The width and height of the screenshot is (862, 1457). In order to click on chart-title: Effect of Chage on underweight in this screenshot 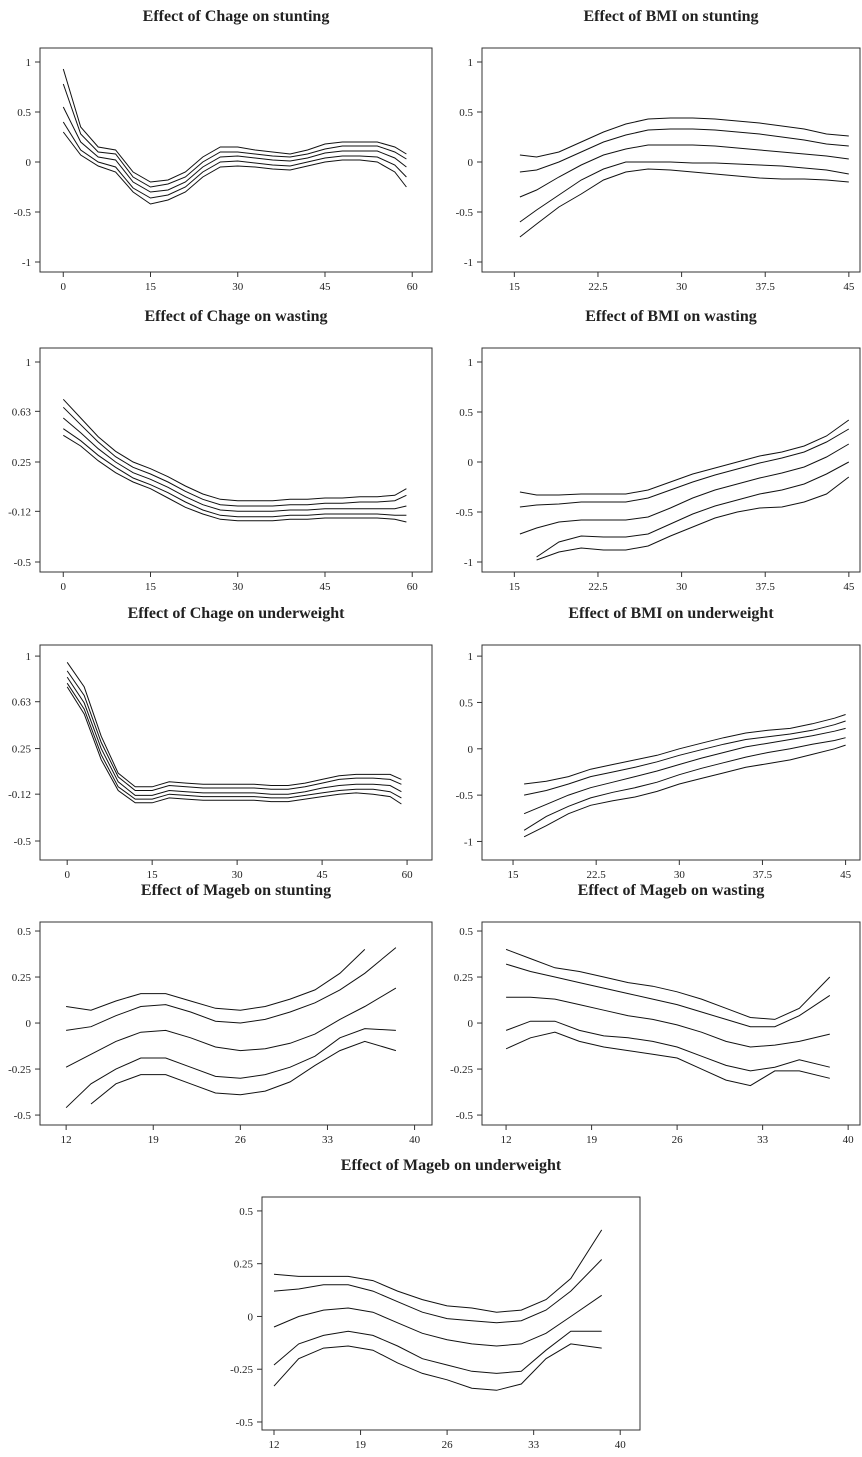, I will do `click(237, 613)`.